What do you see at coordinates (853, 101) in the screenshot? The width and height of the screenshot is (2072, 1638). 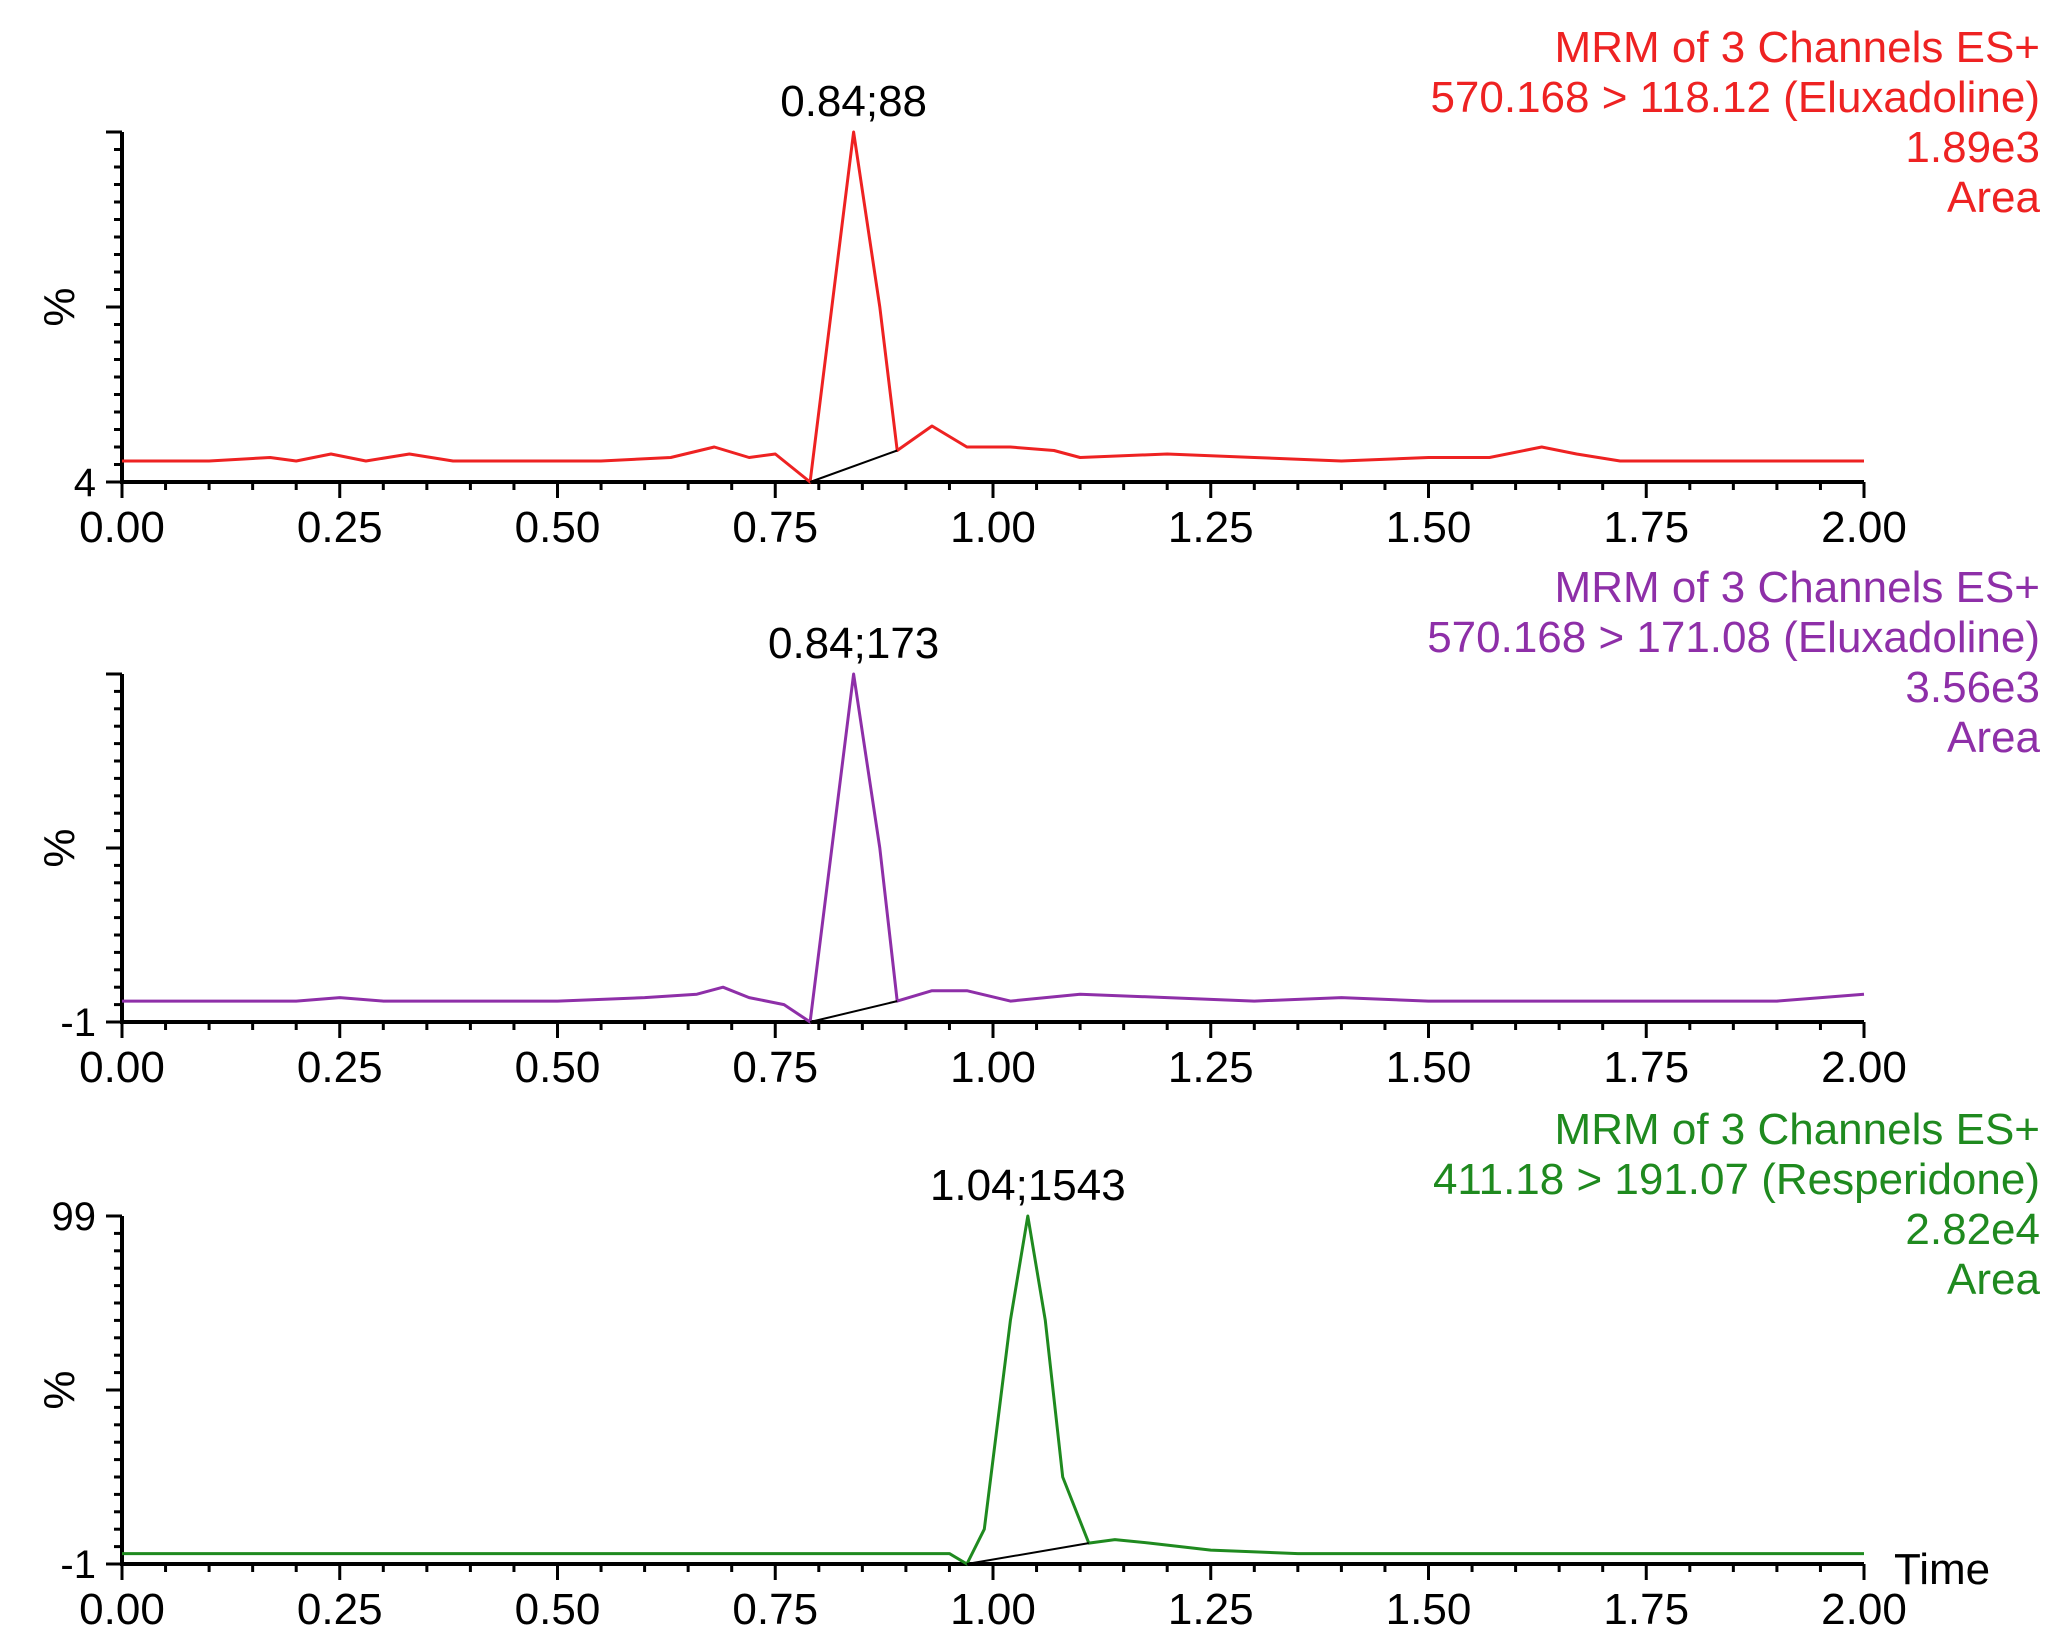 I see `peak-label: 0.84;88` at bounding box center [853, 101].